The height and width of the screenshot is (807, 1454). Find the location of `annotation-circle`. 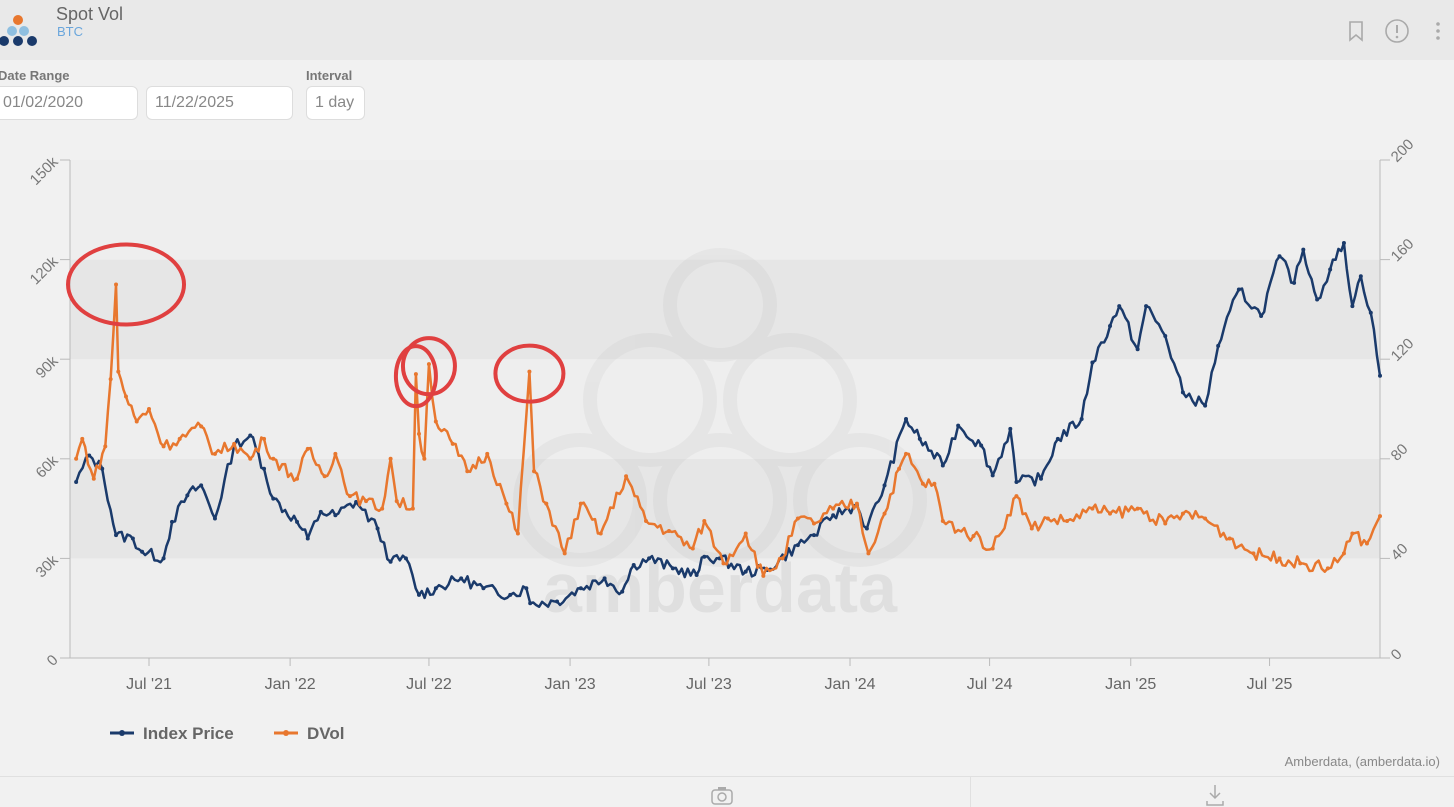

annotation-circle is located at coordinates (428, 366).